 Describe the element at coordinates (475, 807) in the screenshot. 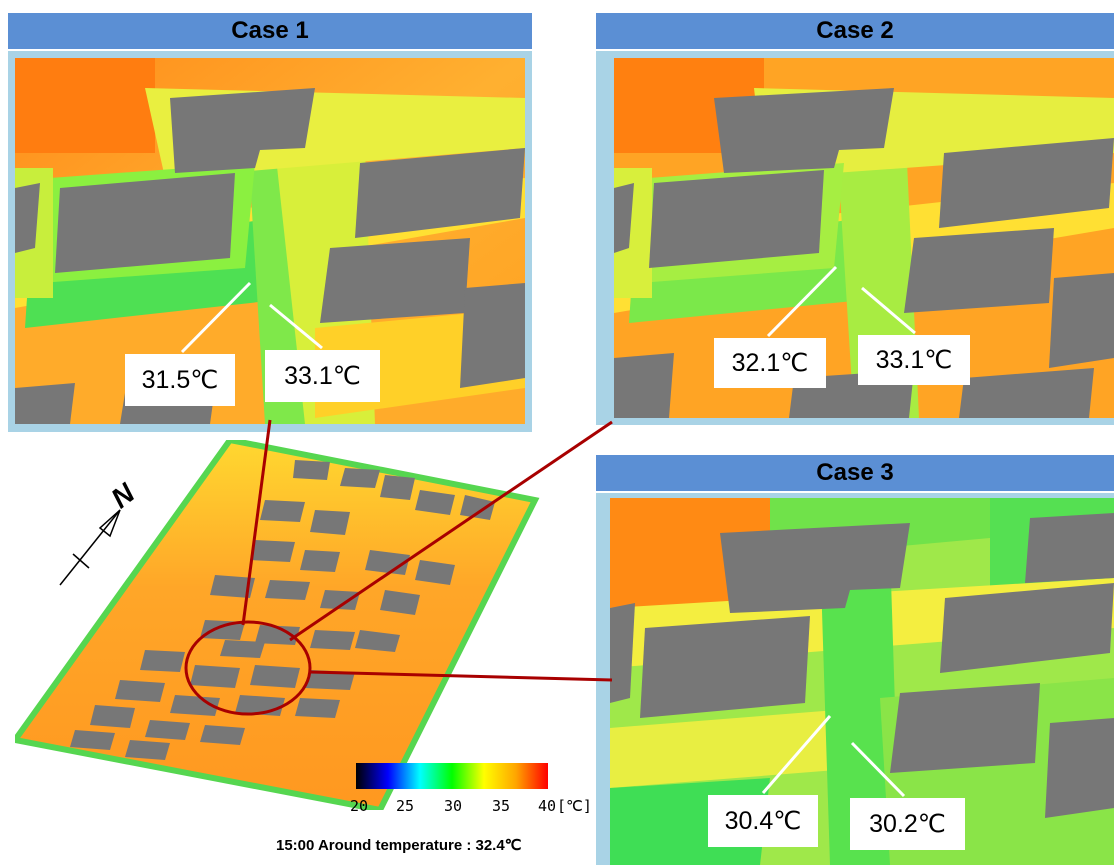

I see `legend-ticks: 20 25 30 35 40 [℃]` at that location.